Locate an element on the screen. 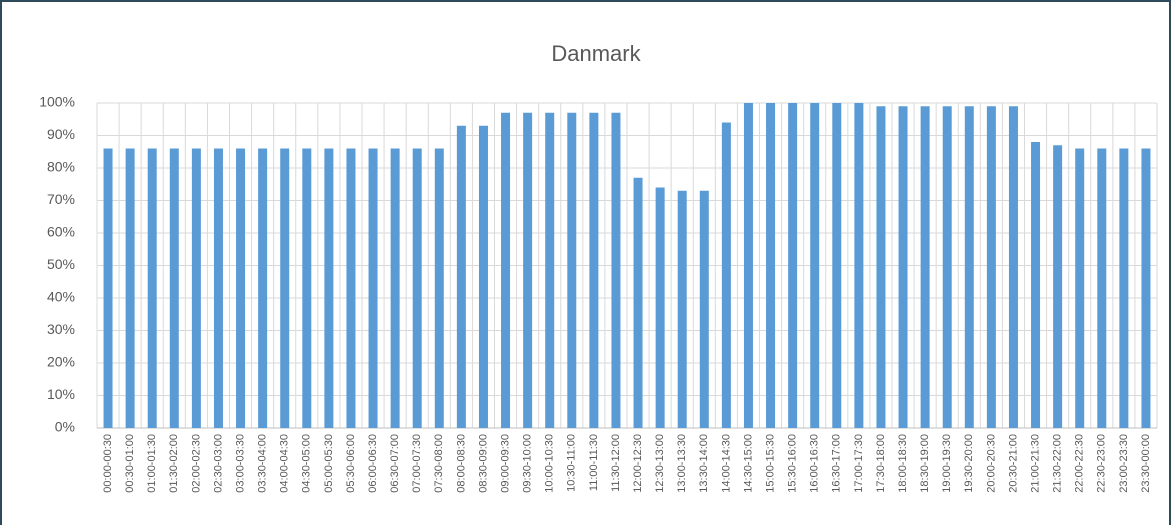  x-tick-label: 10:00-10:30 is located at coordinates (550, 463).